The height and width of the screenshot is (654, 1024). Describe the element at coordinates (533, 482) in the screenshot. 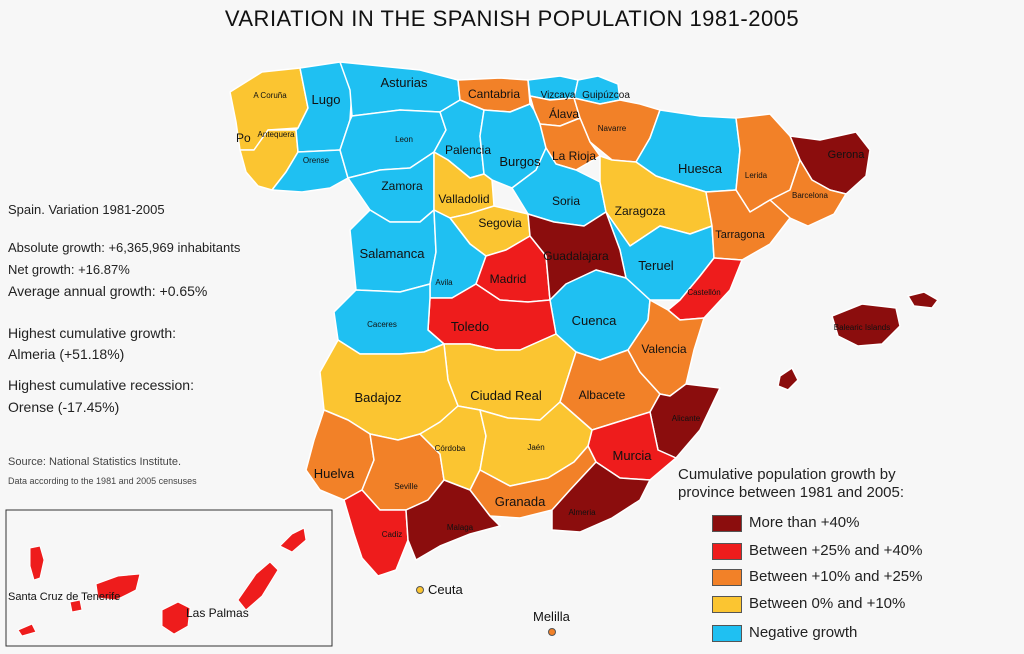

I see `province-granada` at that location.